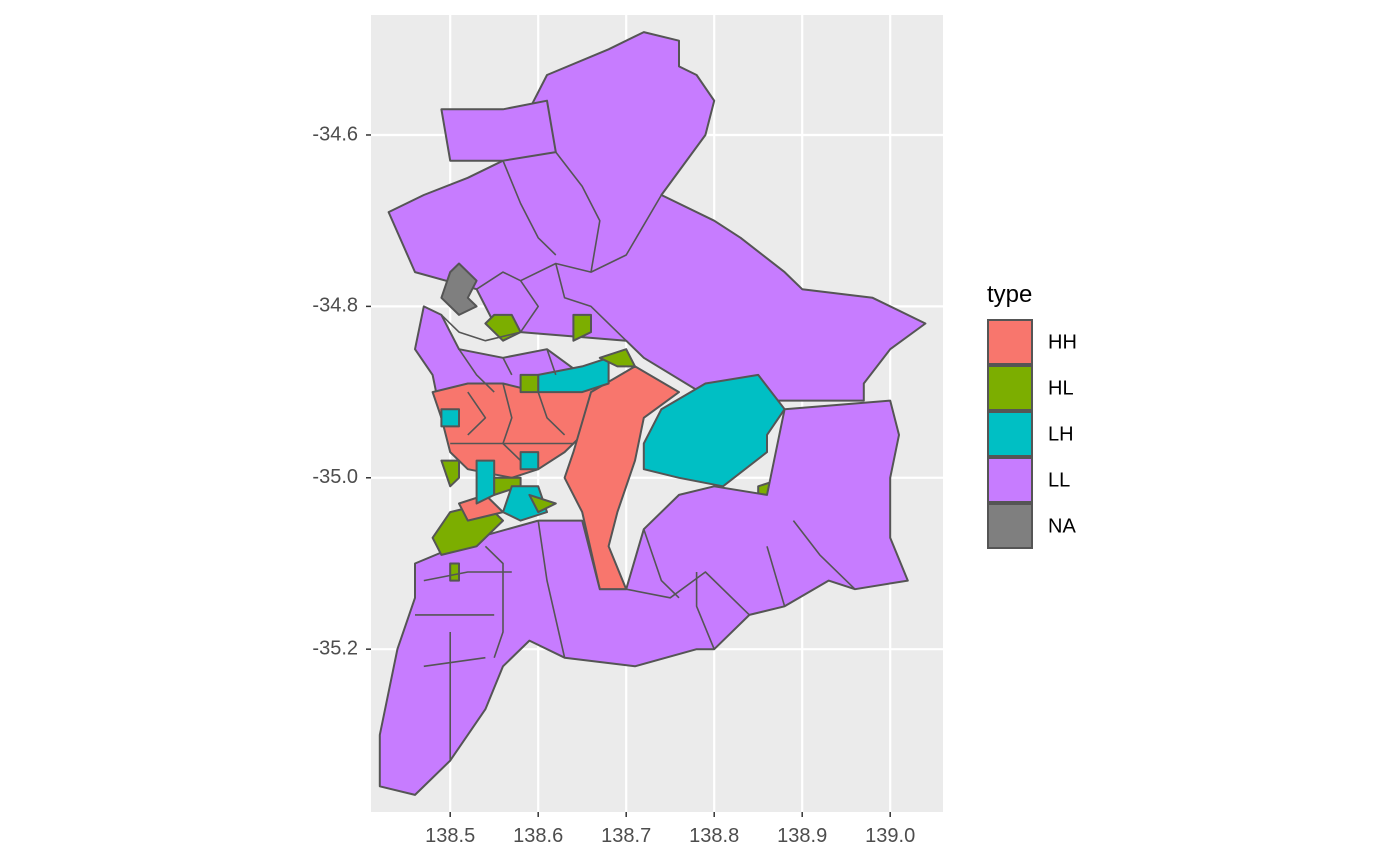  I want to click on legend-key-na, so click(1010, 526).